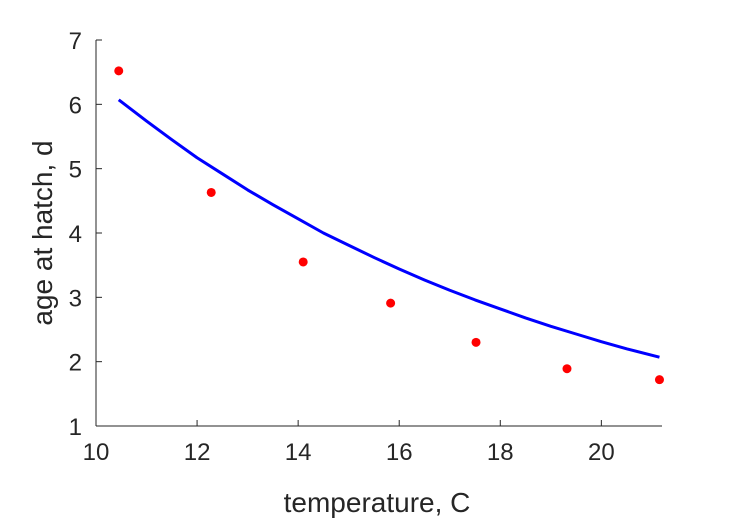 The width and height of the screenshot is (729, 521). Describe the element at coordinates (75, 170) in the screenshot. I see `y-tick-label: 5` at that location.